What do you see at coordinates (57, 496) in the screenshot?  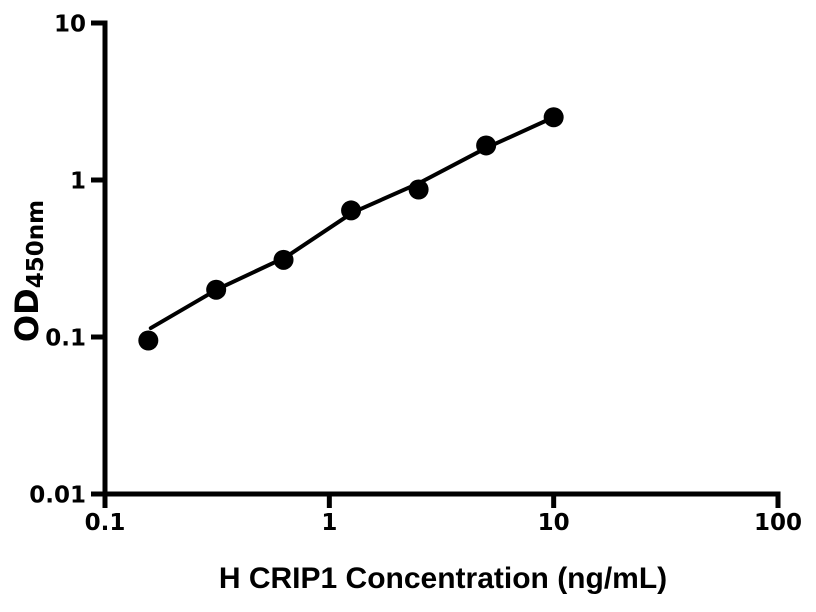 I see `y-tick-label: 0.01` at bounding box center [57, 496].